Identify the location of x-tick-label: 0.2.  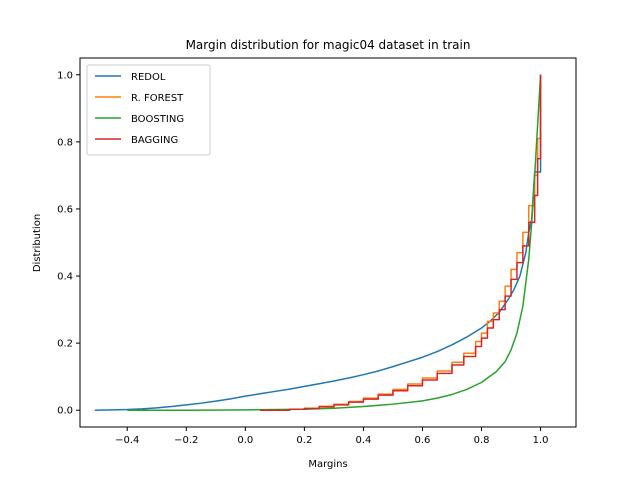
(304, 440).